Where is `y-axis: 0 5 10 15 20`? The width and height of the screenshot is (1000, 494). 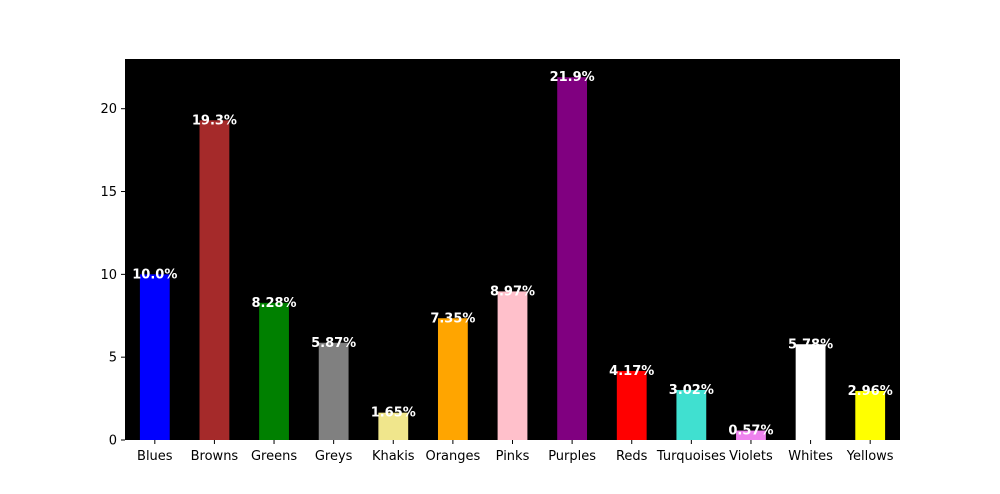 y-axis: 0 5 10 15 20 is located at coordinates (112, 275).